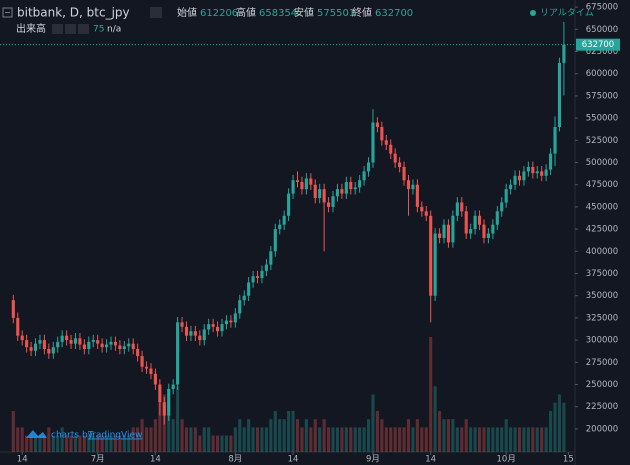 This screenshot has height=465, width=630. I want to click on y-tick-label: 450000, so click(602, 207).